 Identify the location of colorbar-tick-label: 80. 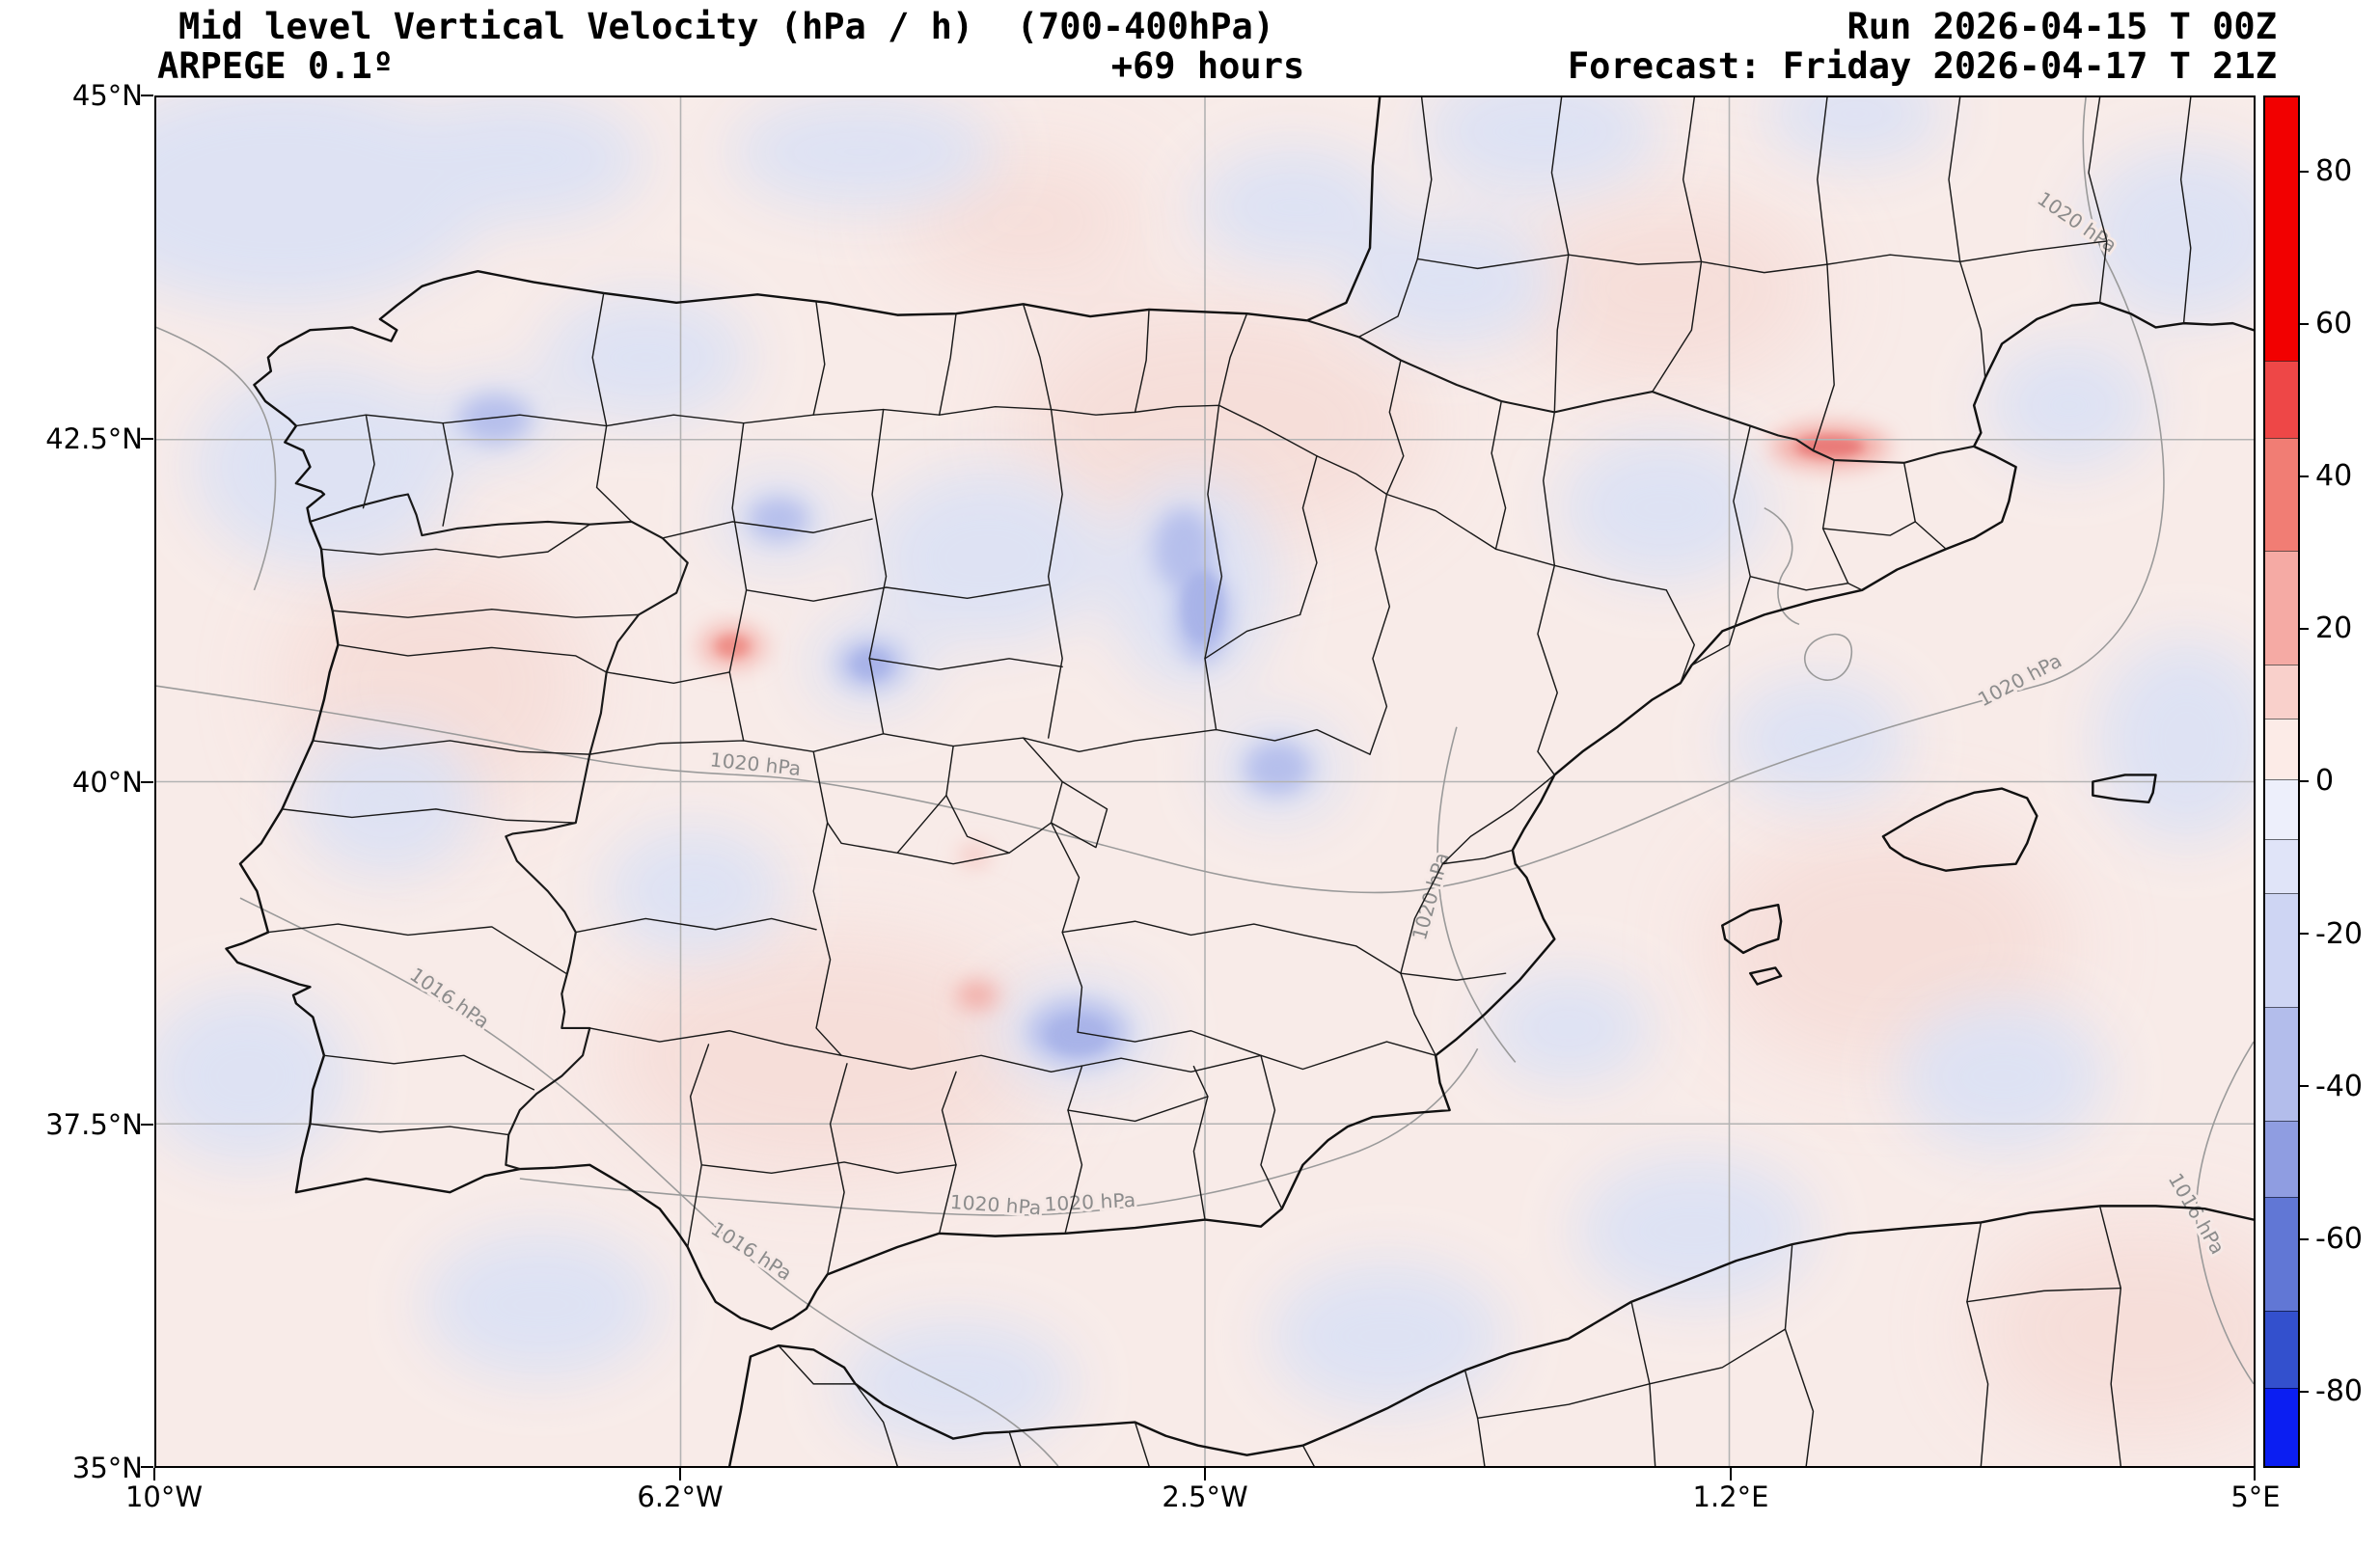
(2334, 171).